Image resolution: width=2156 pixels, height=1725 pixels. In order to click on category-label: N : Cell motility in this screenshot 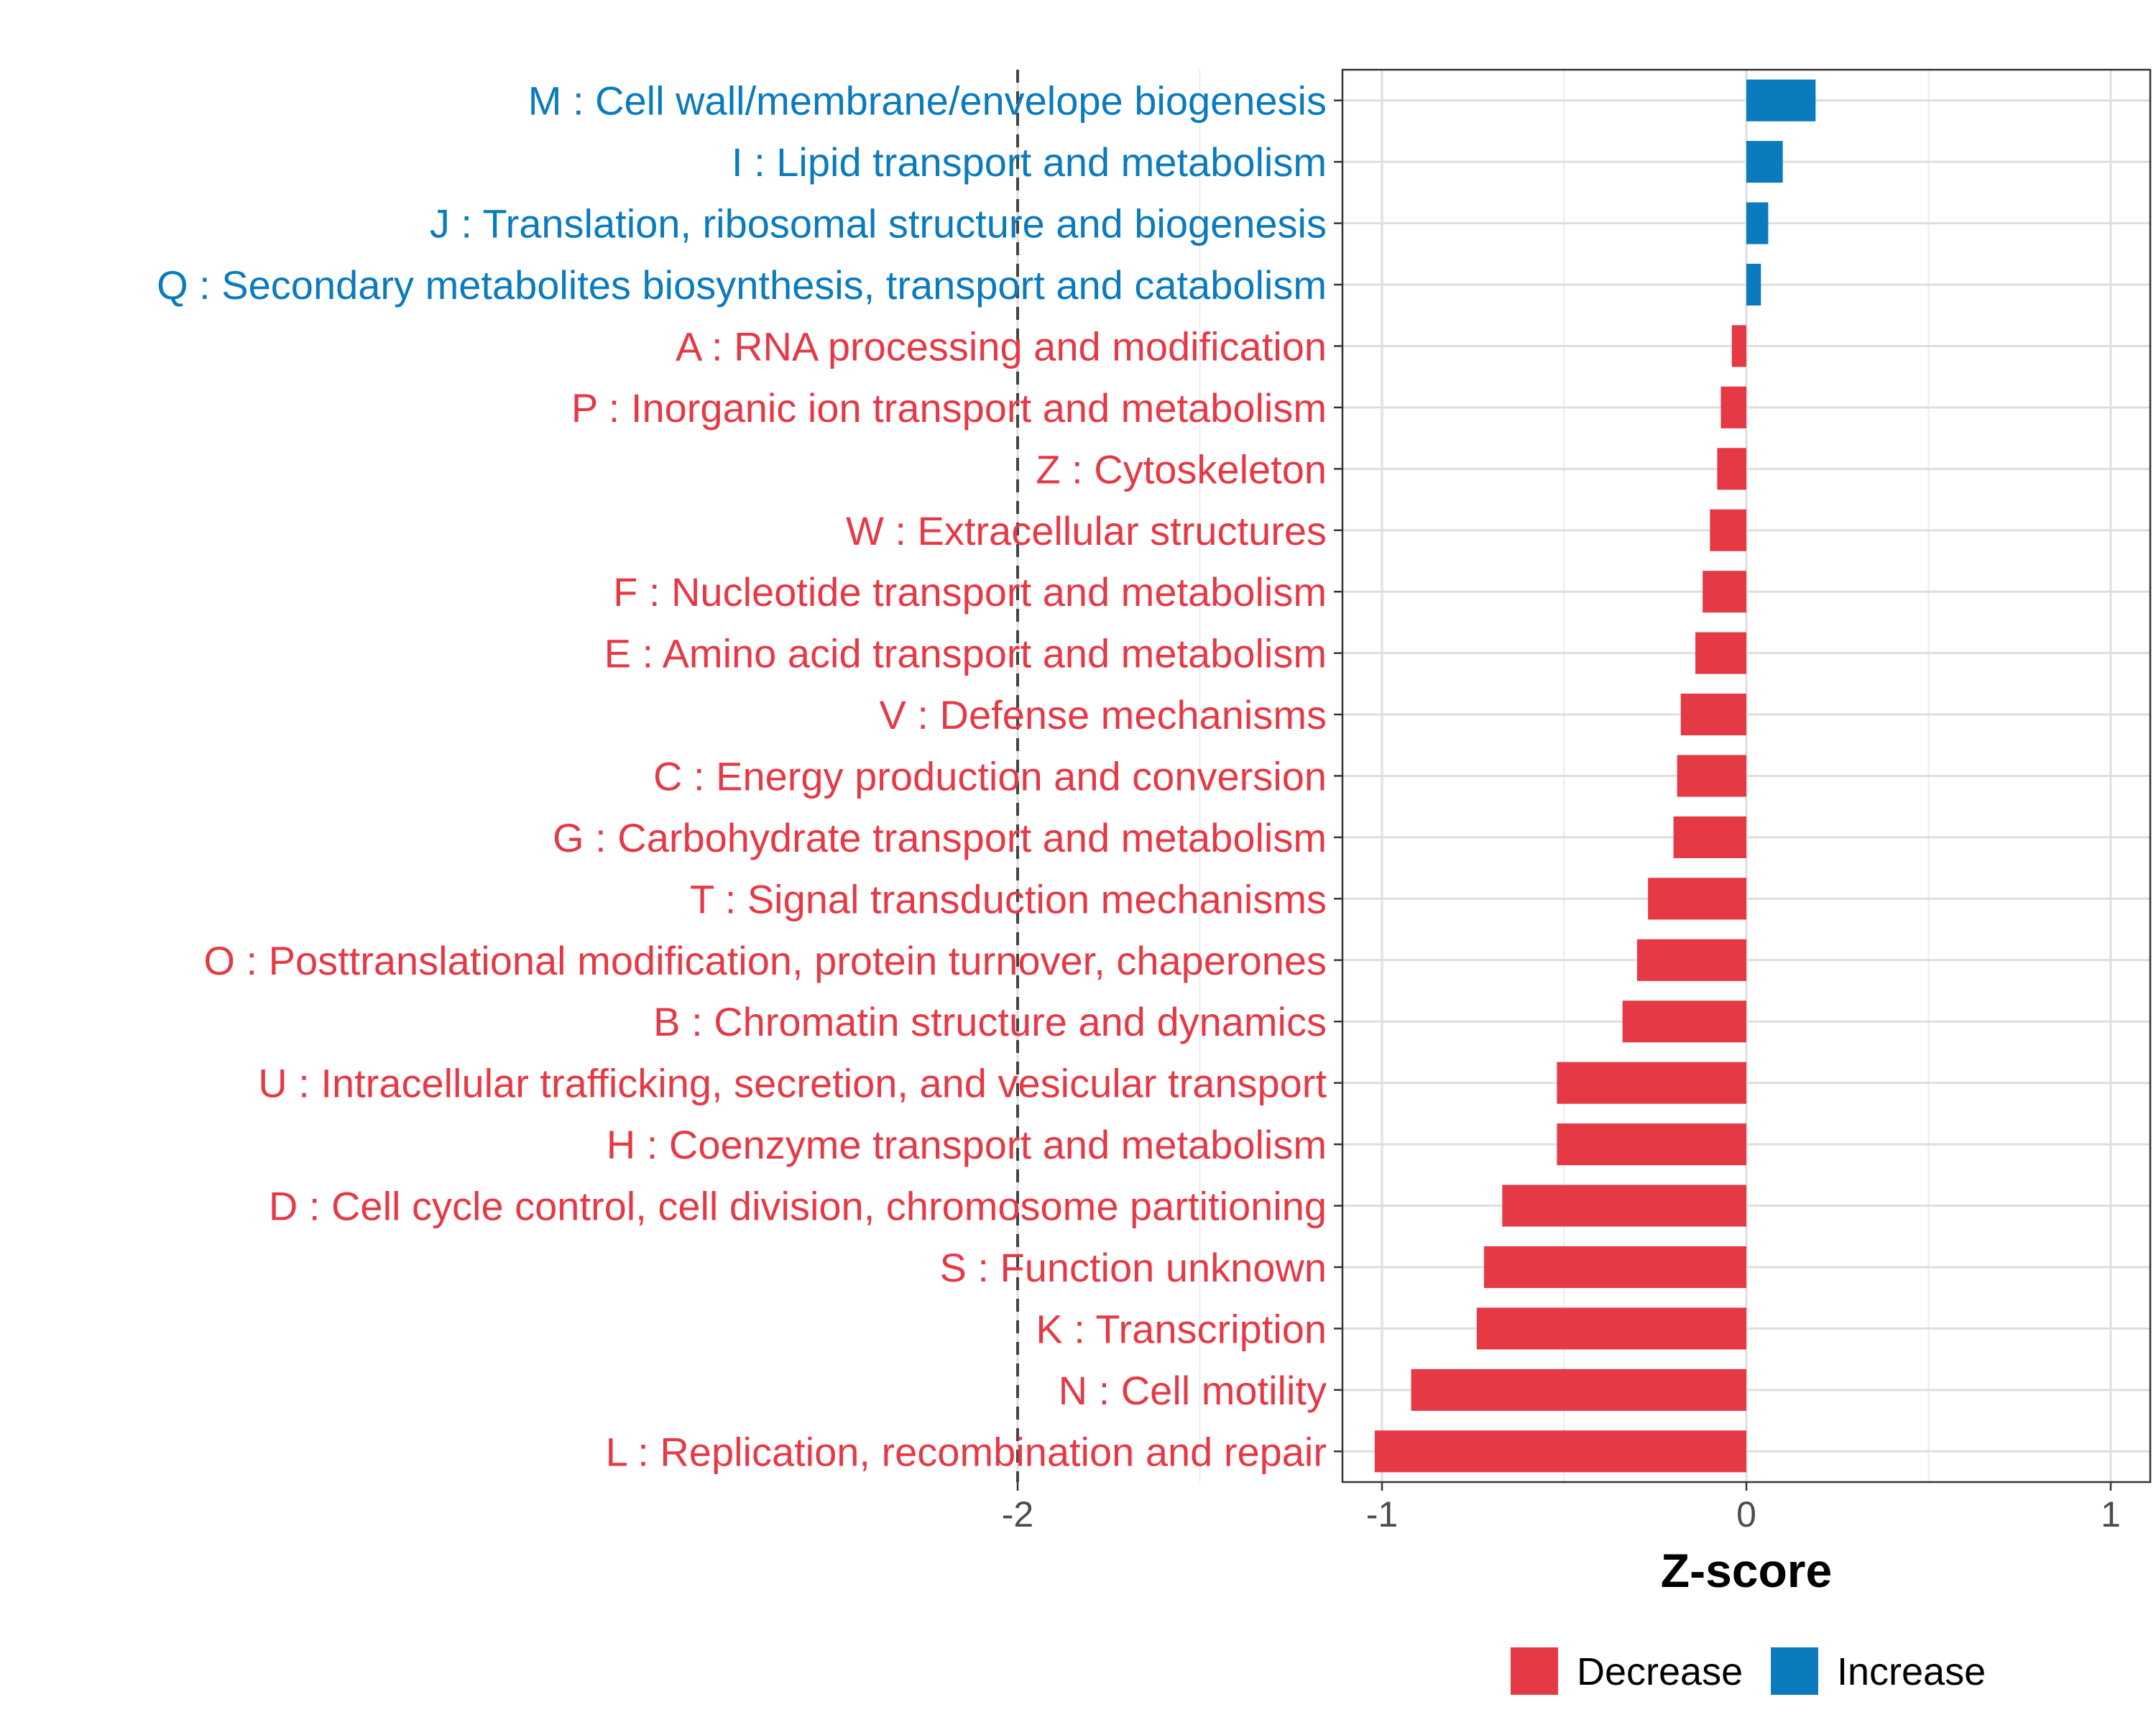, I will do `click(1193, 1390)`.